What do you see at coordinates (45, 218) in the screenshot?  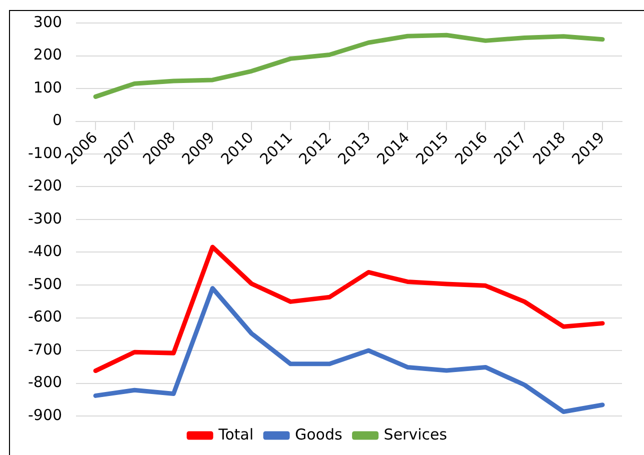 I see `y-tick-label: -300` at bounding box center [45, 218].